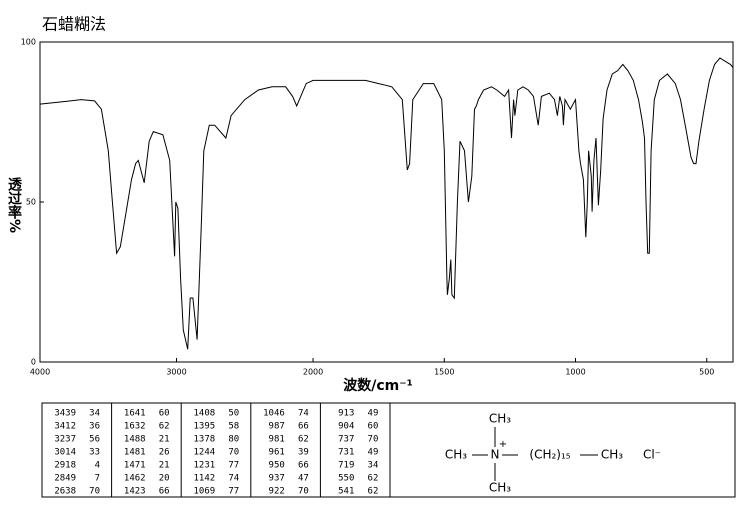 Image resolution: width=737 pixels, height=510 pixels. What do you see at coordinates (277, 466) in the screenshot?
I see `table-wavenumber: 950` at bounding box center [277, 466].